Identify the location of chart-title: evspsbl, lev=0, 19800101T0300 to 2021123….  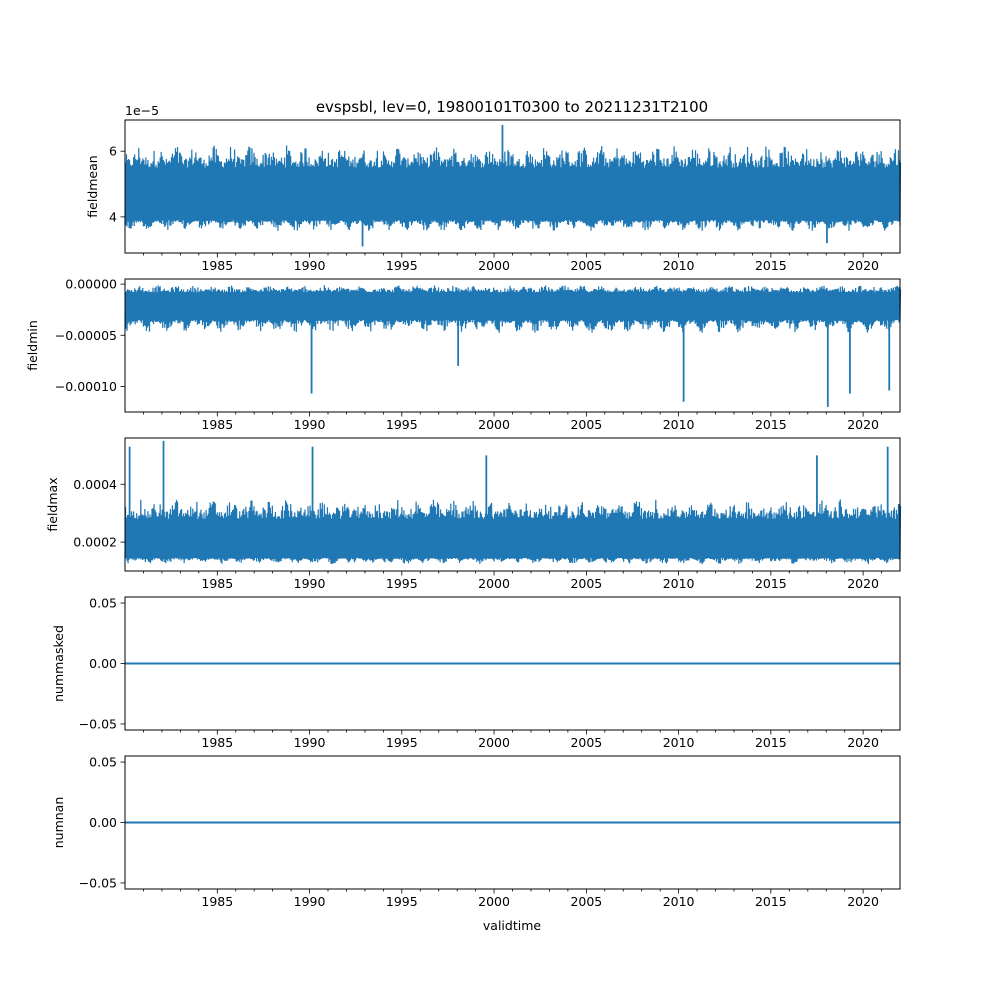
(512, 107).